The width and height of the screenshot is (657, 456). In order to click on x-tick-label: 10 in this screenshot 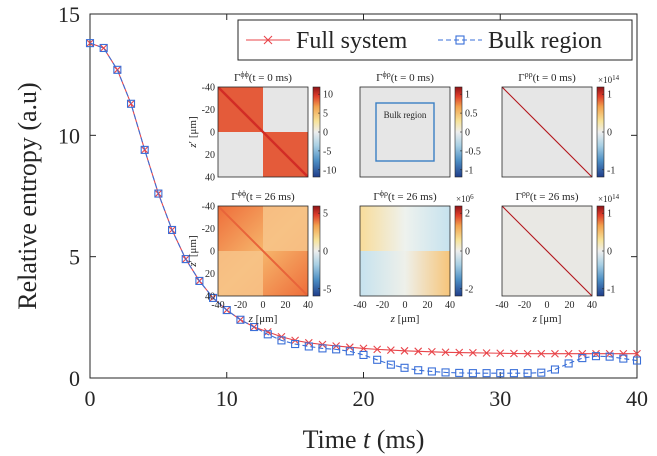, I will do `click(227, 398)`.